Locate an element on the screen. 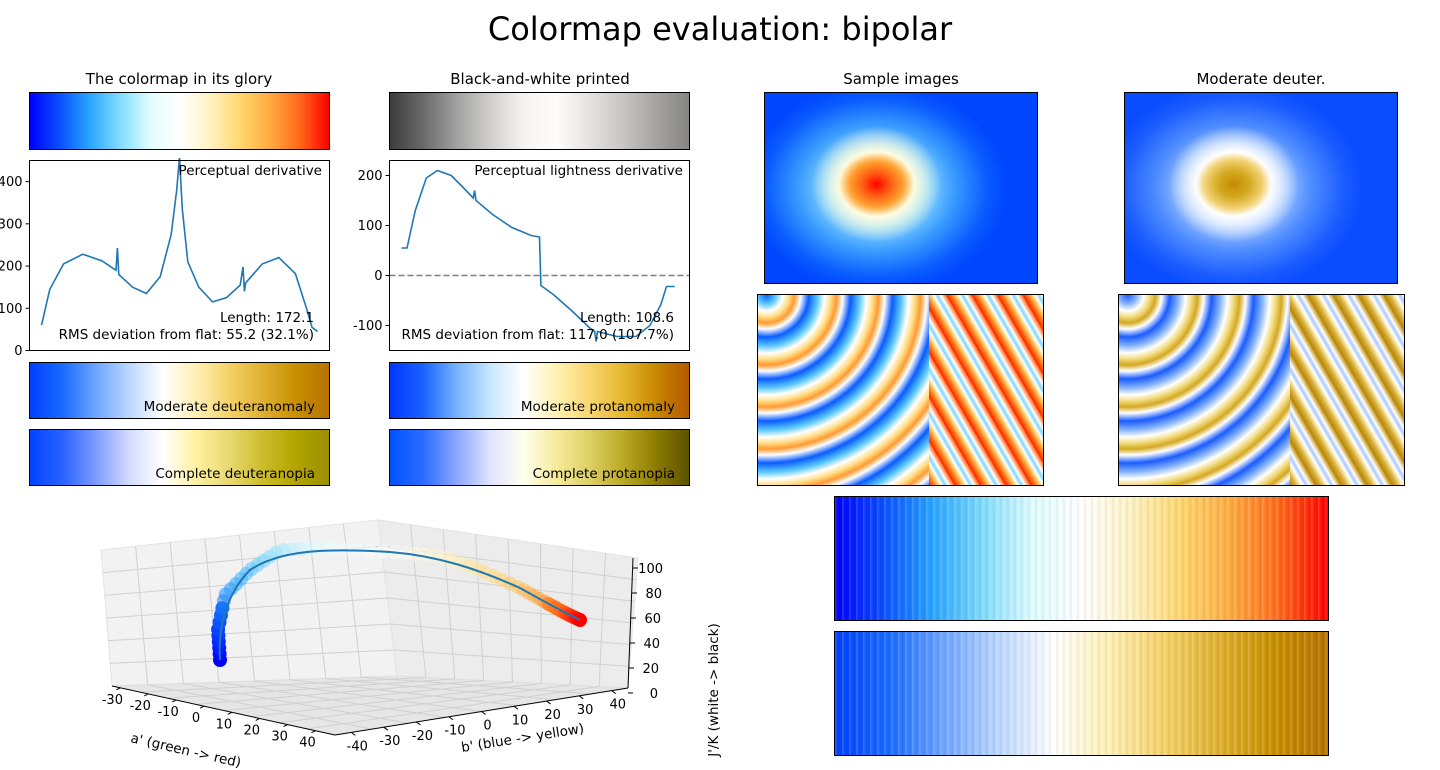 This screenshot has height=770, width=1440. derivative-annotation: Perceptual lightness derivative is located at coordinates (578, 171).